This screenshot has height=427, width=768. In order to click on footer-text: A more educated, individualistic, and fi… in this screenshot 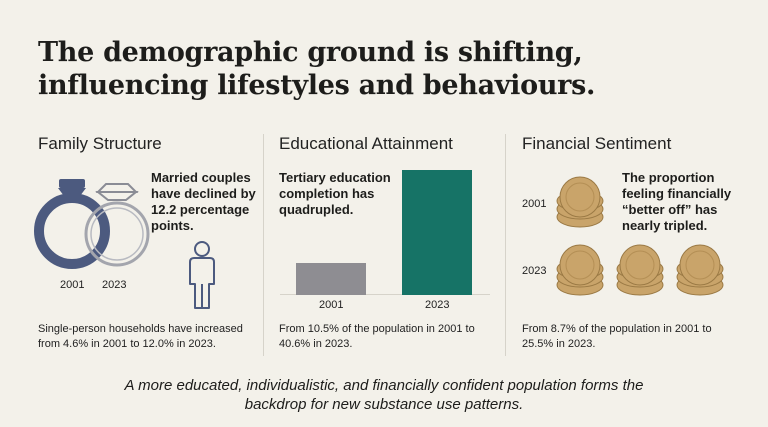, I will do `click(384, 395)`.